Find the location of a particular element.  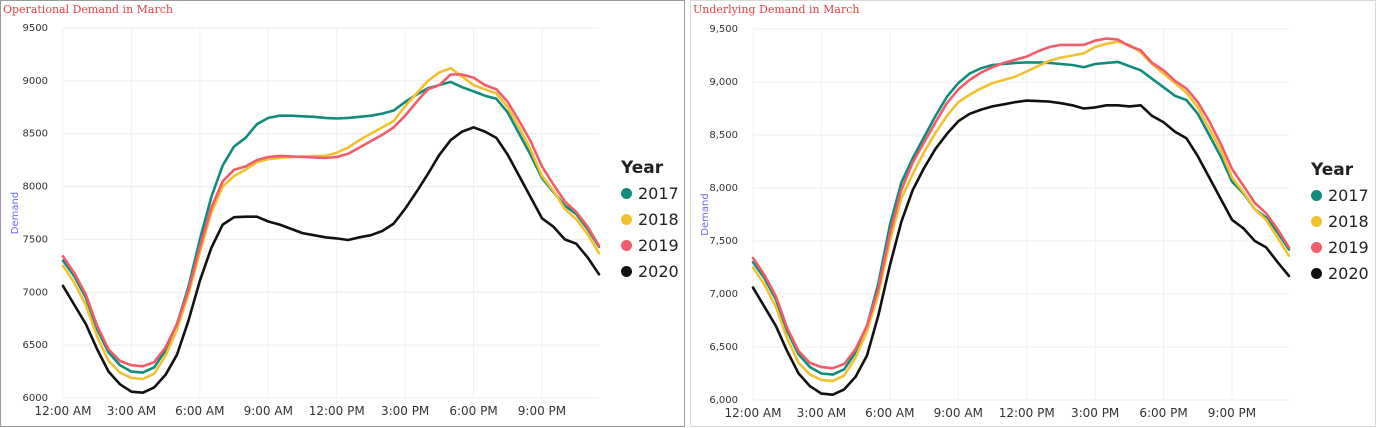

y-tick-label: 7,500 is located at coordinates (723, 241).